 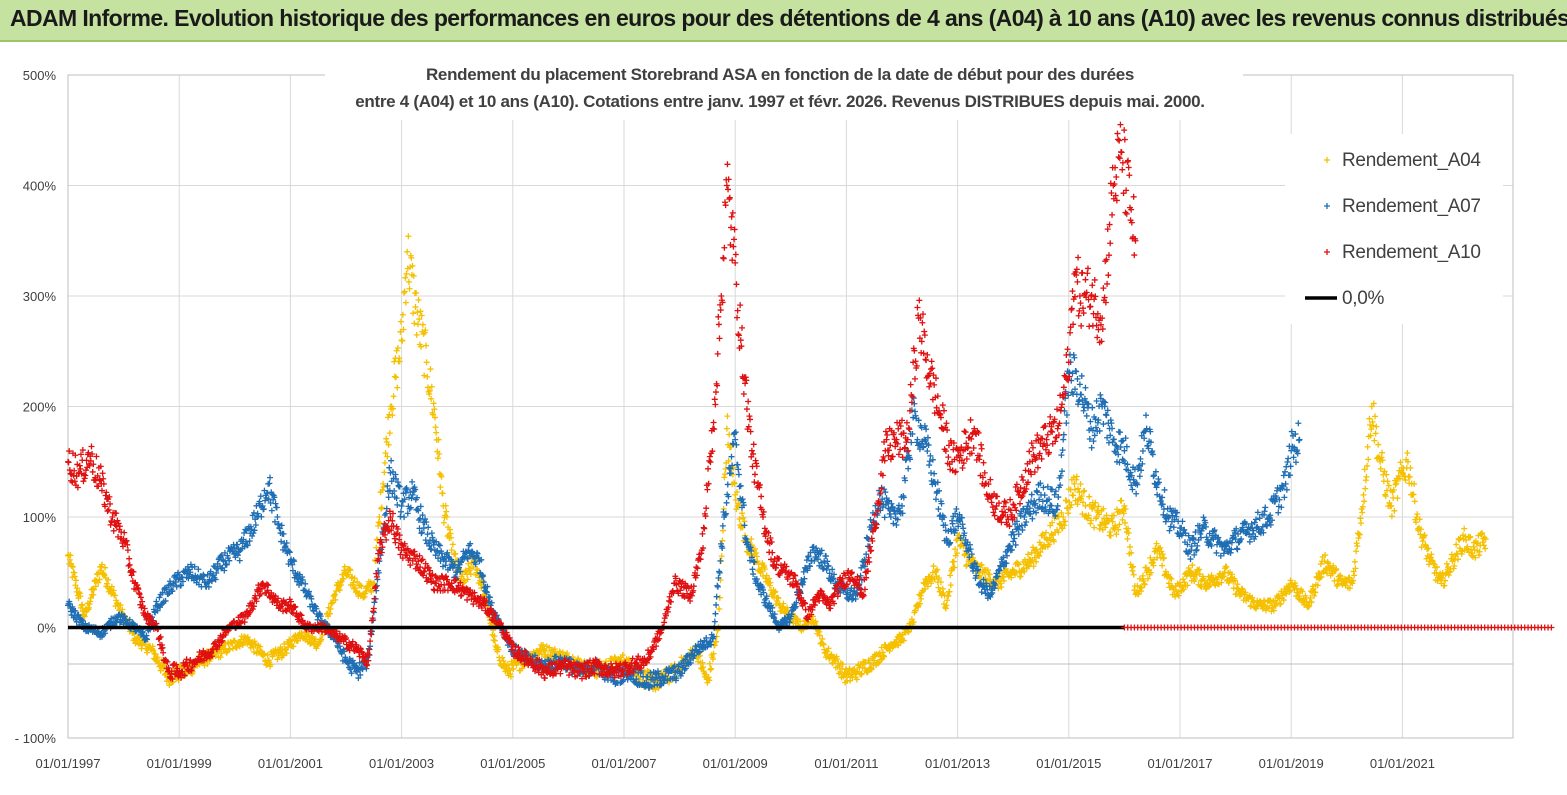 I want to click on y-tick-label: 400%, so click(x=40, y=186).